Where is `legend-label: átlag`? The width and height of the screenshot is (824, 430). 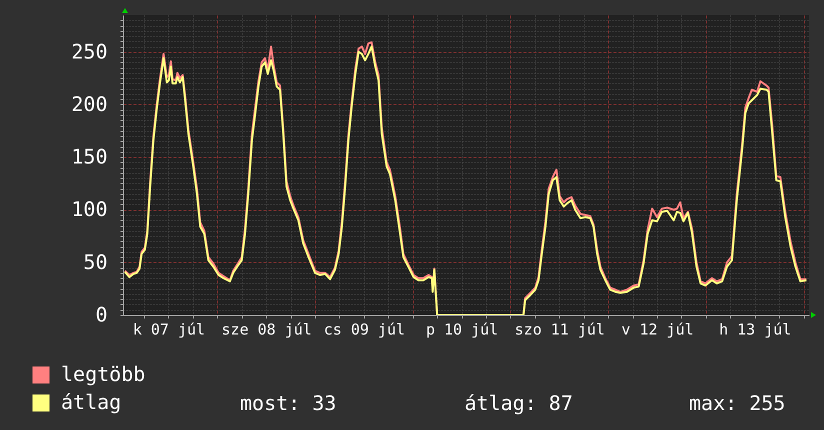
legend-label: átlag is located at coordinates (91, 402).